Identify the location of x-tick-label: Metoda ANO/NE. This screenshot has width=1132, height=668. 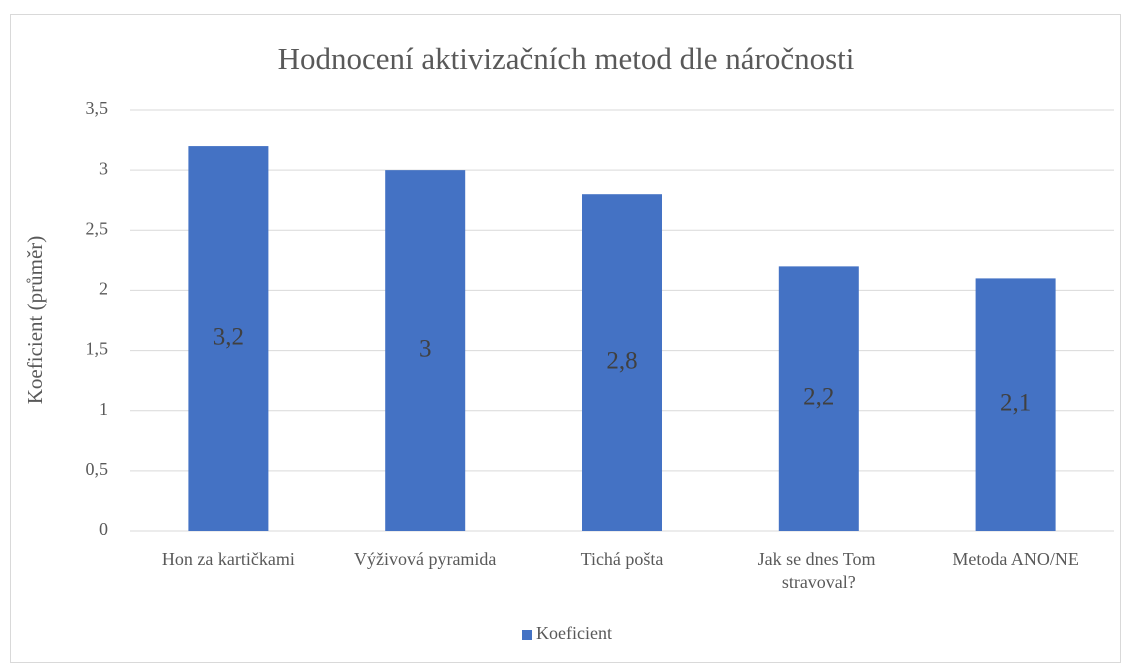
(1015, 559).